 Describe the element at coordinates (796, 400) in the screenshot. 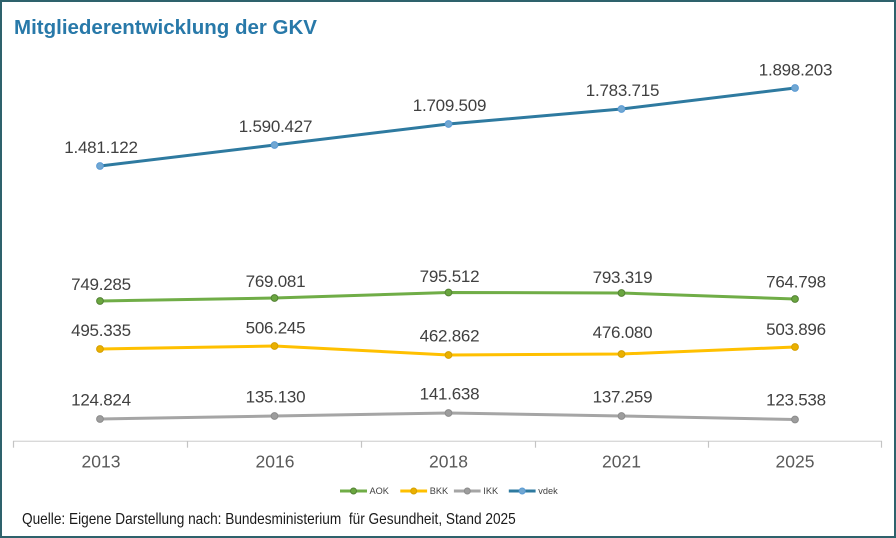

I see `svg-text: 123.538` at that location.